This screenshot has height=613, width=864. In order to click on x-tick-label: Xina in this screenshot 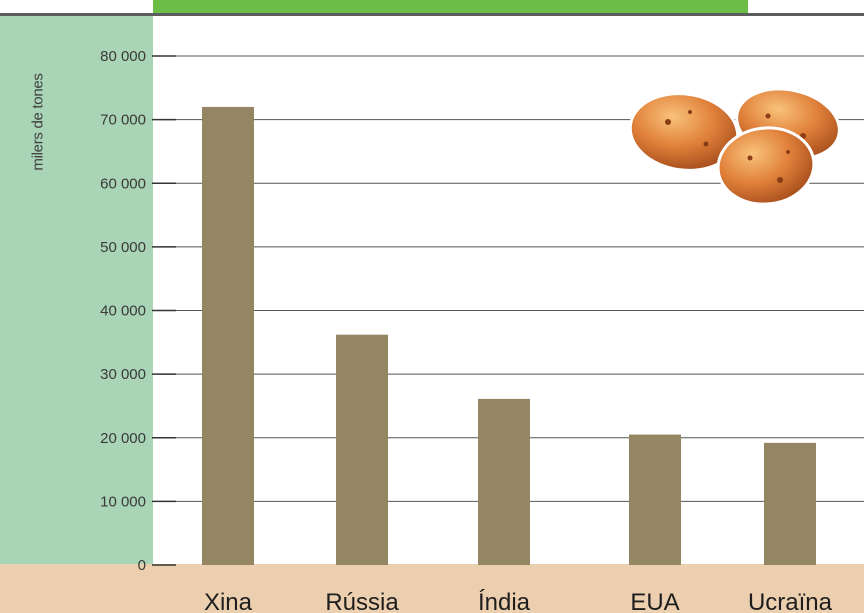, I will do `click(228, 601)`.